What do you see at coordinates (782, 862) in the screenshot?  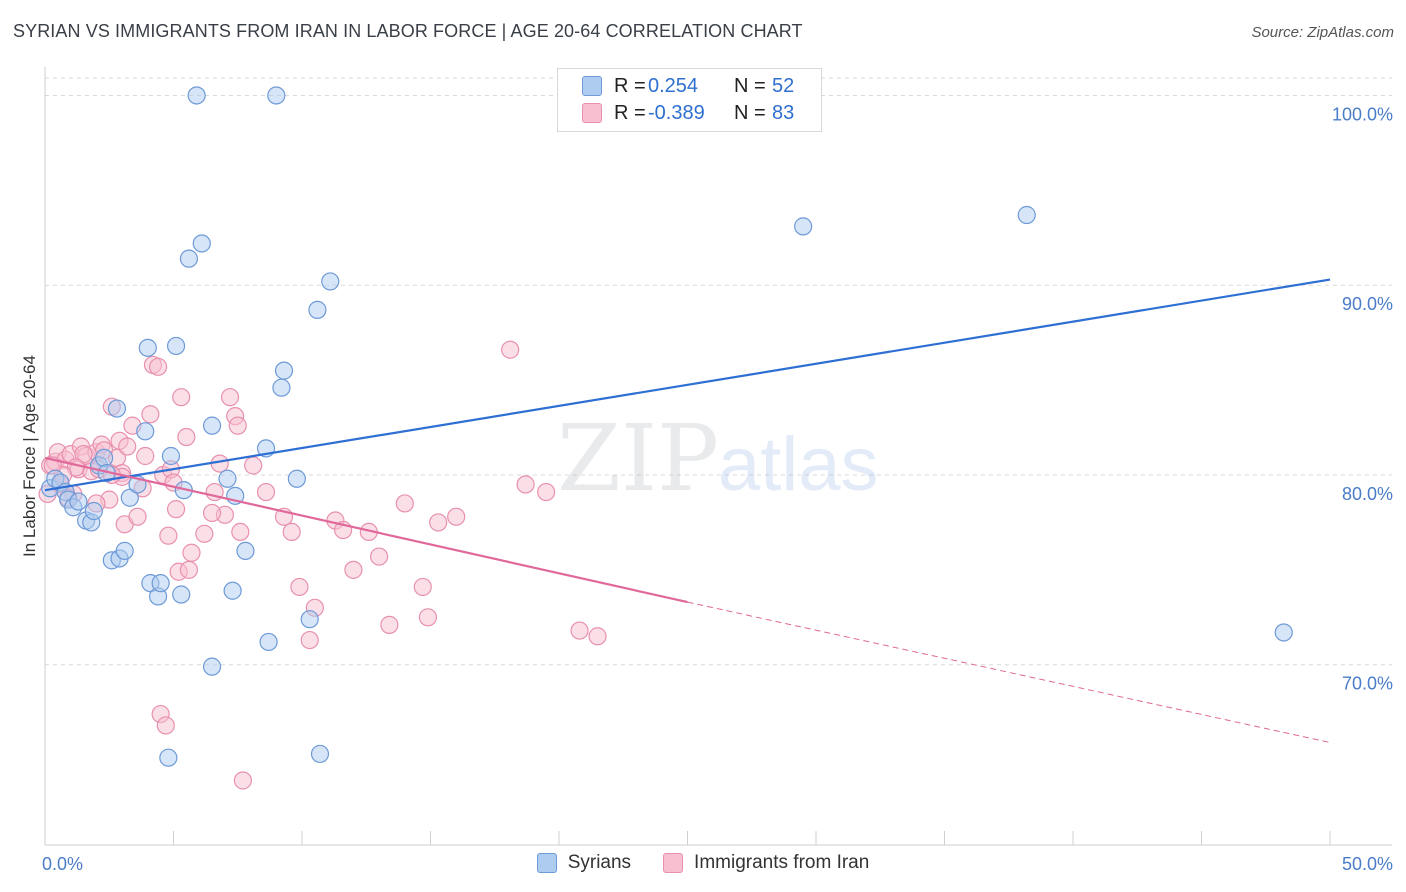 I see `iran-legend-label: Immigrants from Iran` at bounding box center [782, 862].